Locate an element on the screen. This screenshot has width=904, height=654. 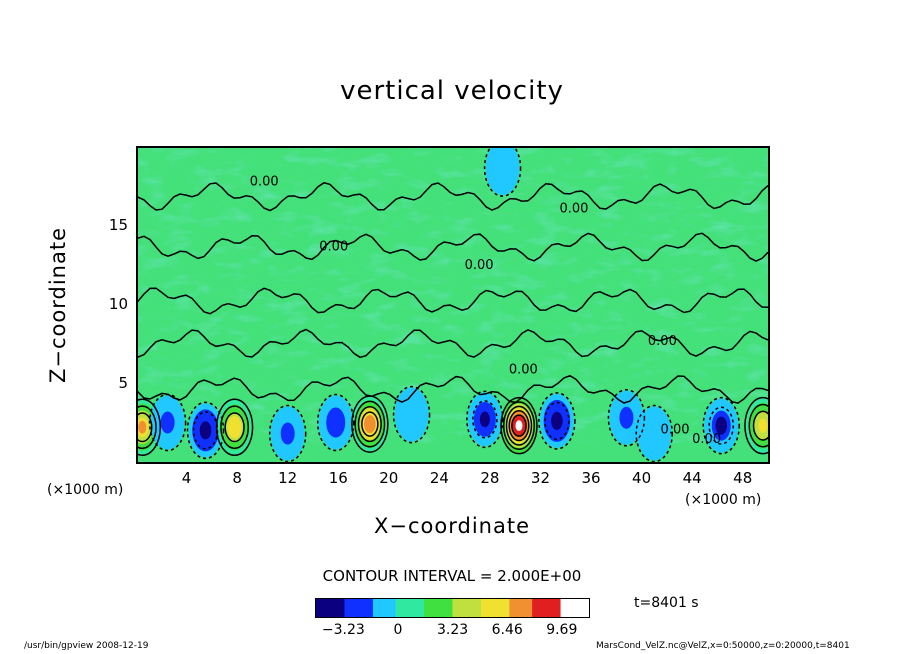
x-tick-label: 48 is located at coordinates (743, 478).